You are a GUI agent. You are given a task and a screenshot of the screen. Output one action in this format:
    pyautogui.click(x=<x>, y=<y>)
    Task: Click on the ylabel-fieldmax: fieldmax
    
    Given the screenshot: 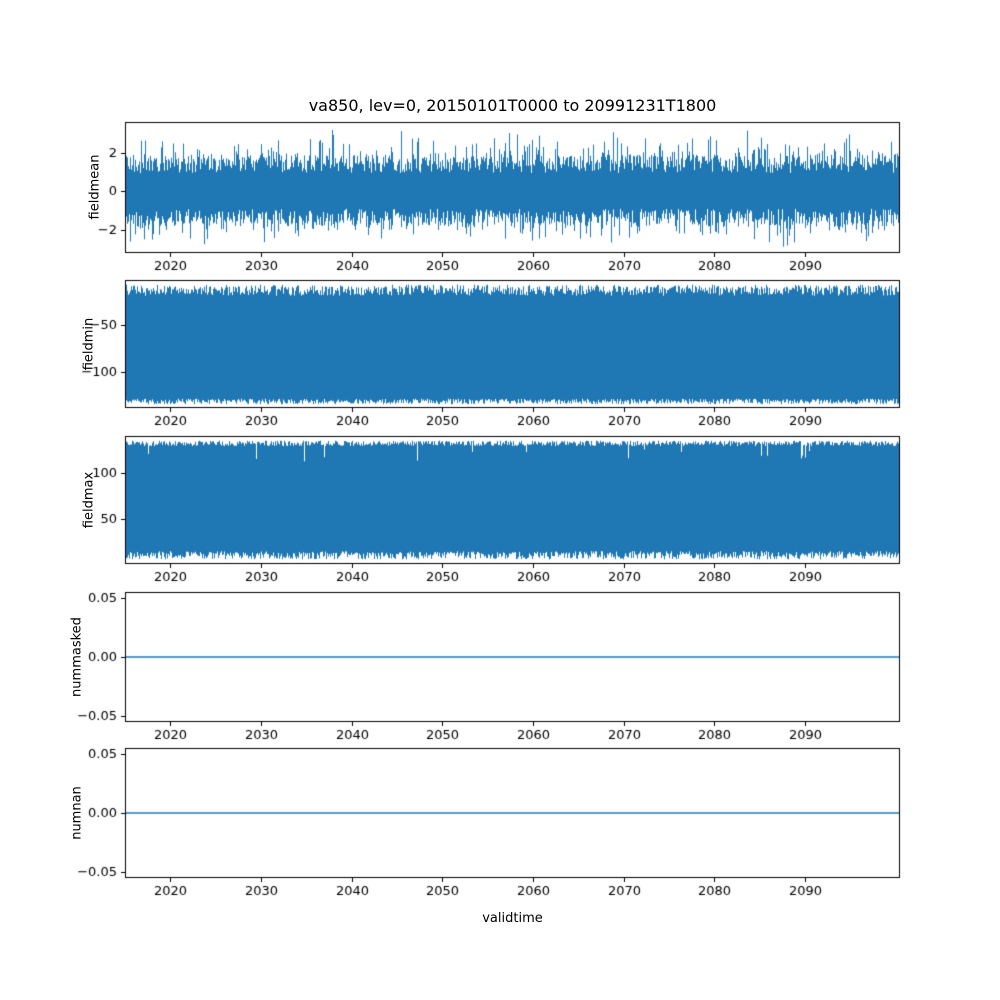 What is the action you would take?
    pyautogui.click(x=89, y=500)
    